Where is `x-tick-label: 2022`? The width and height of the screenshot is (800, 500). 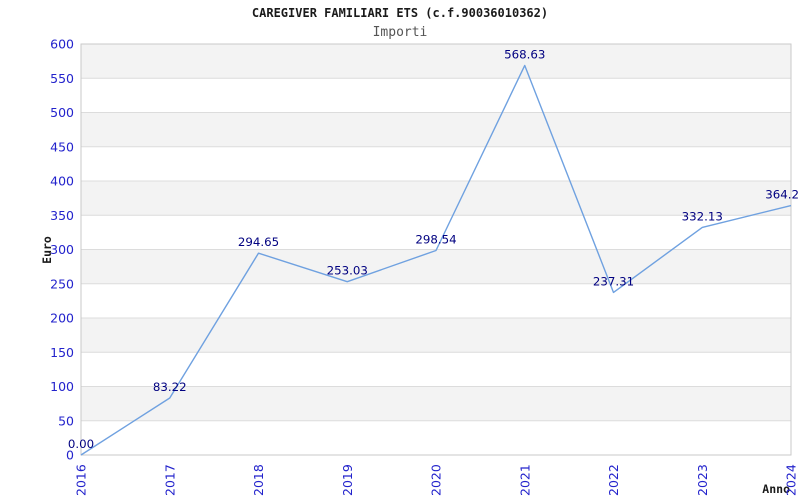
x-tick-label: 2022 is located at coordinates (613, 480).